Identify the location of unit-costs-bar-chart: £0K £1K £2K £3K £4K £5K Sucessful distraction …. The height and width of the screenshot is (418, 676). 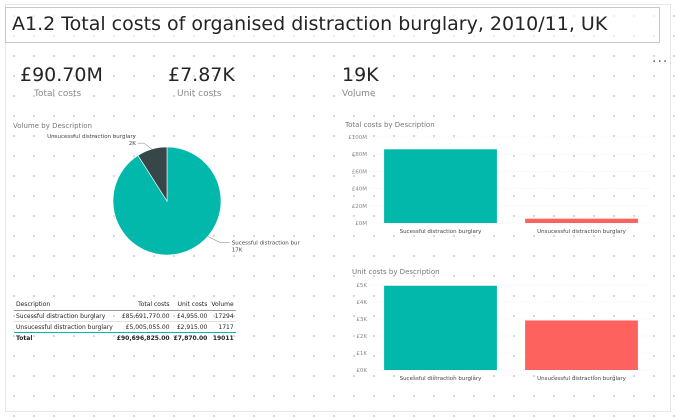
(495, 332).